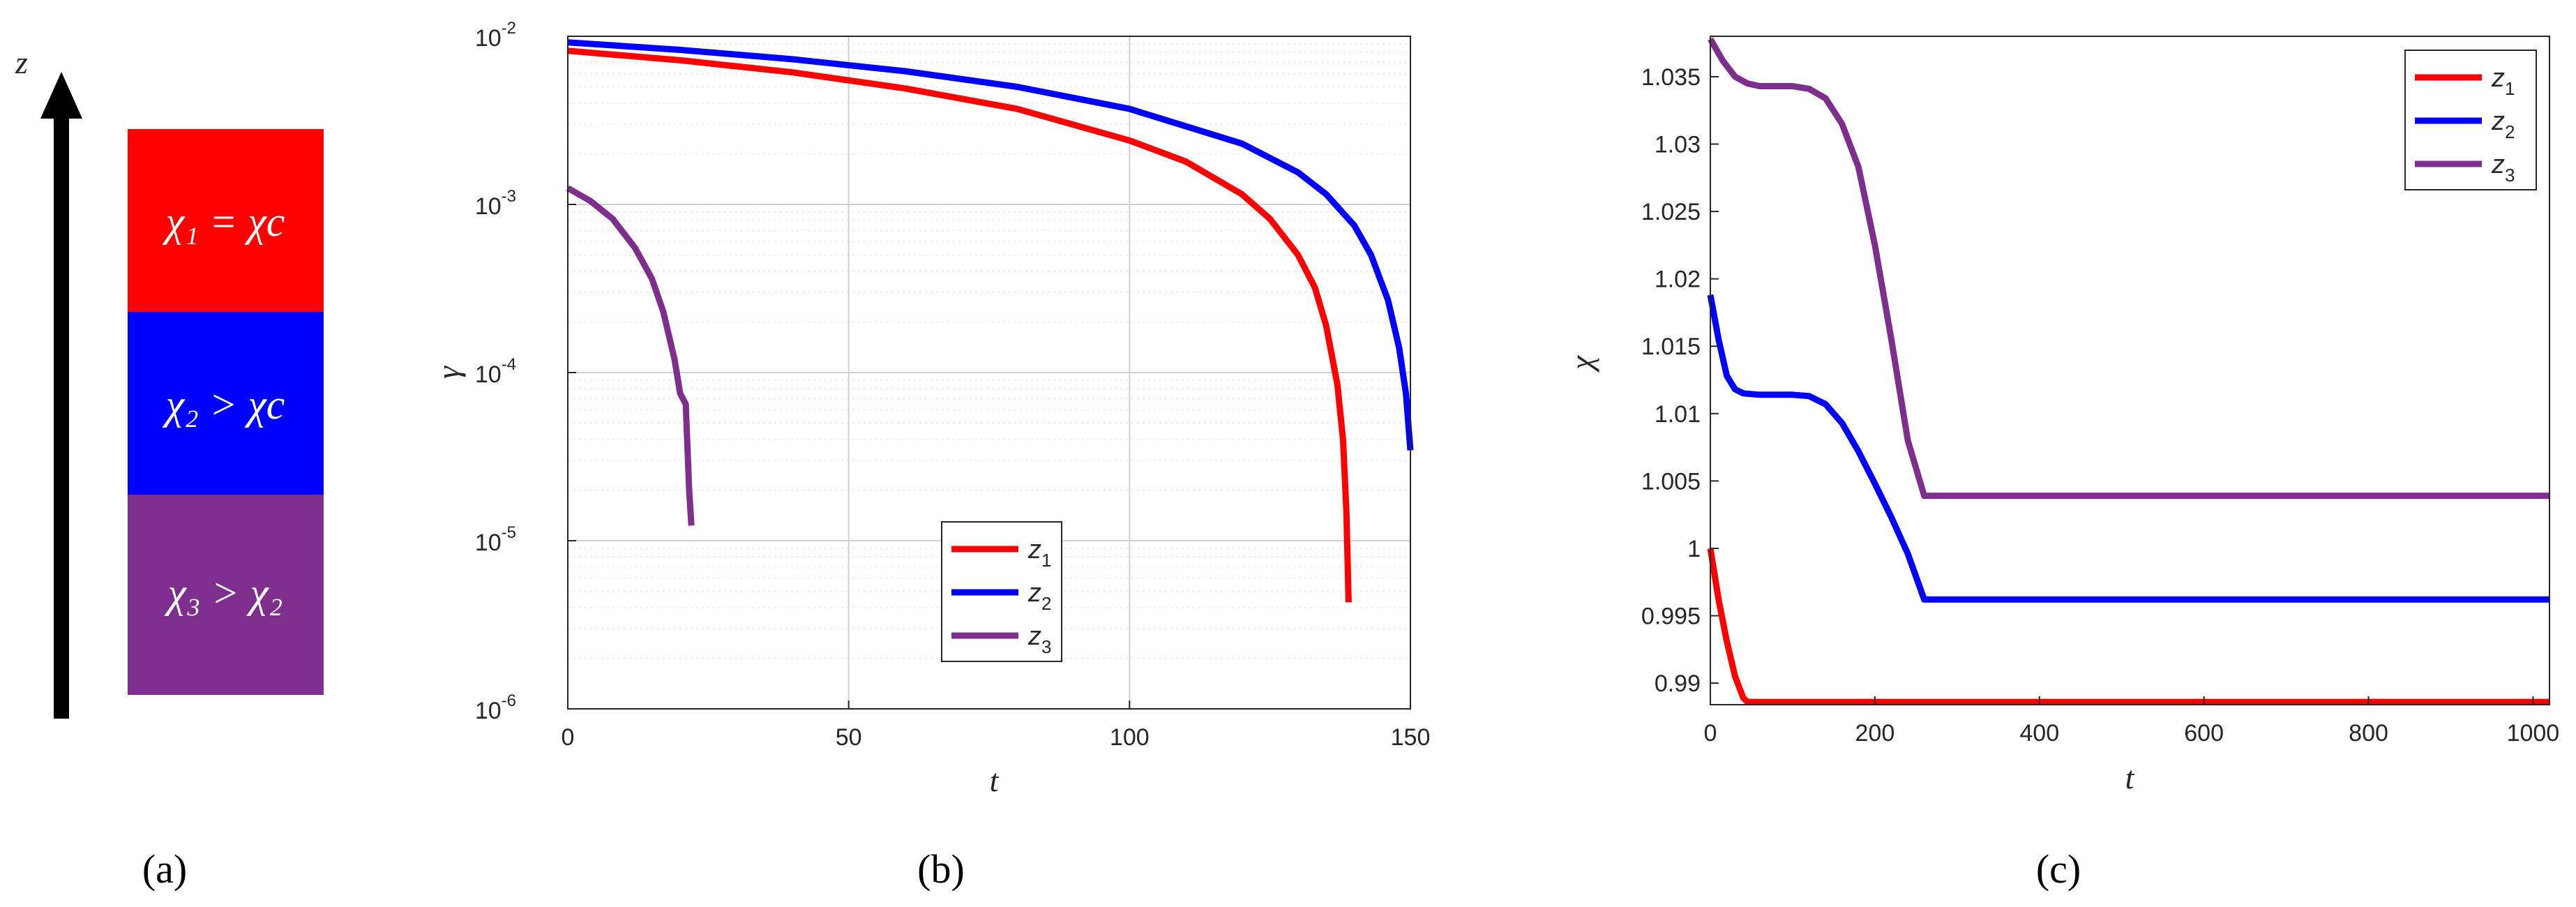 The width and height of the screenshot is (2576, 907). I want to click on y-tick-label: 10⁻³, so click(495, 203).